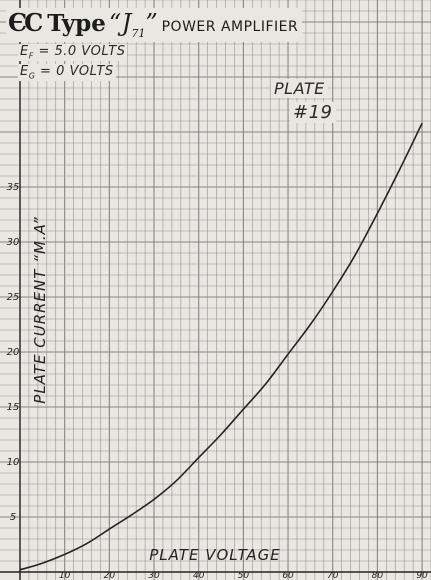 The image size is (431, 580). Describe the element at coordinates (79, 51) in the screenshot. I see `filament-value: = 5.0 VOLTS` at that location.